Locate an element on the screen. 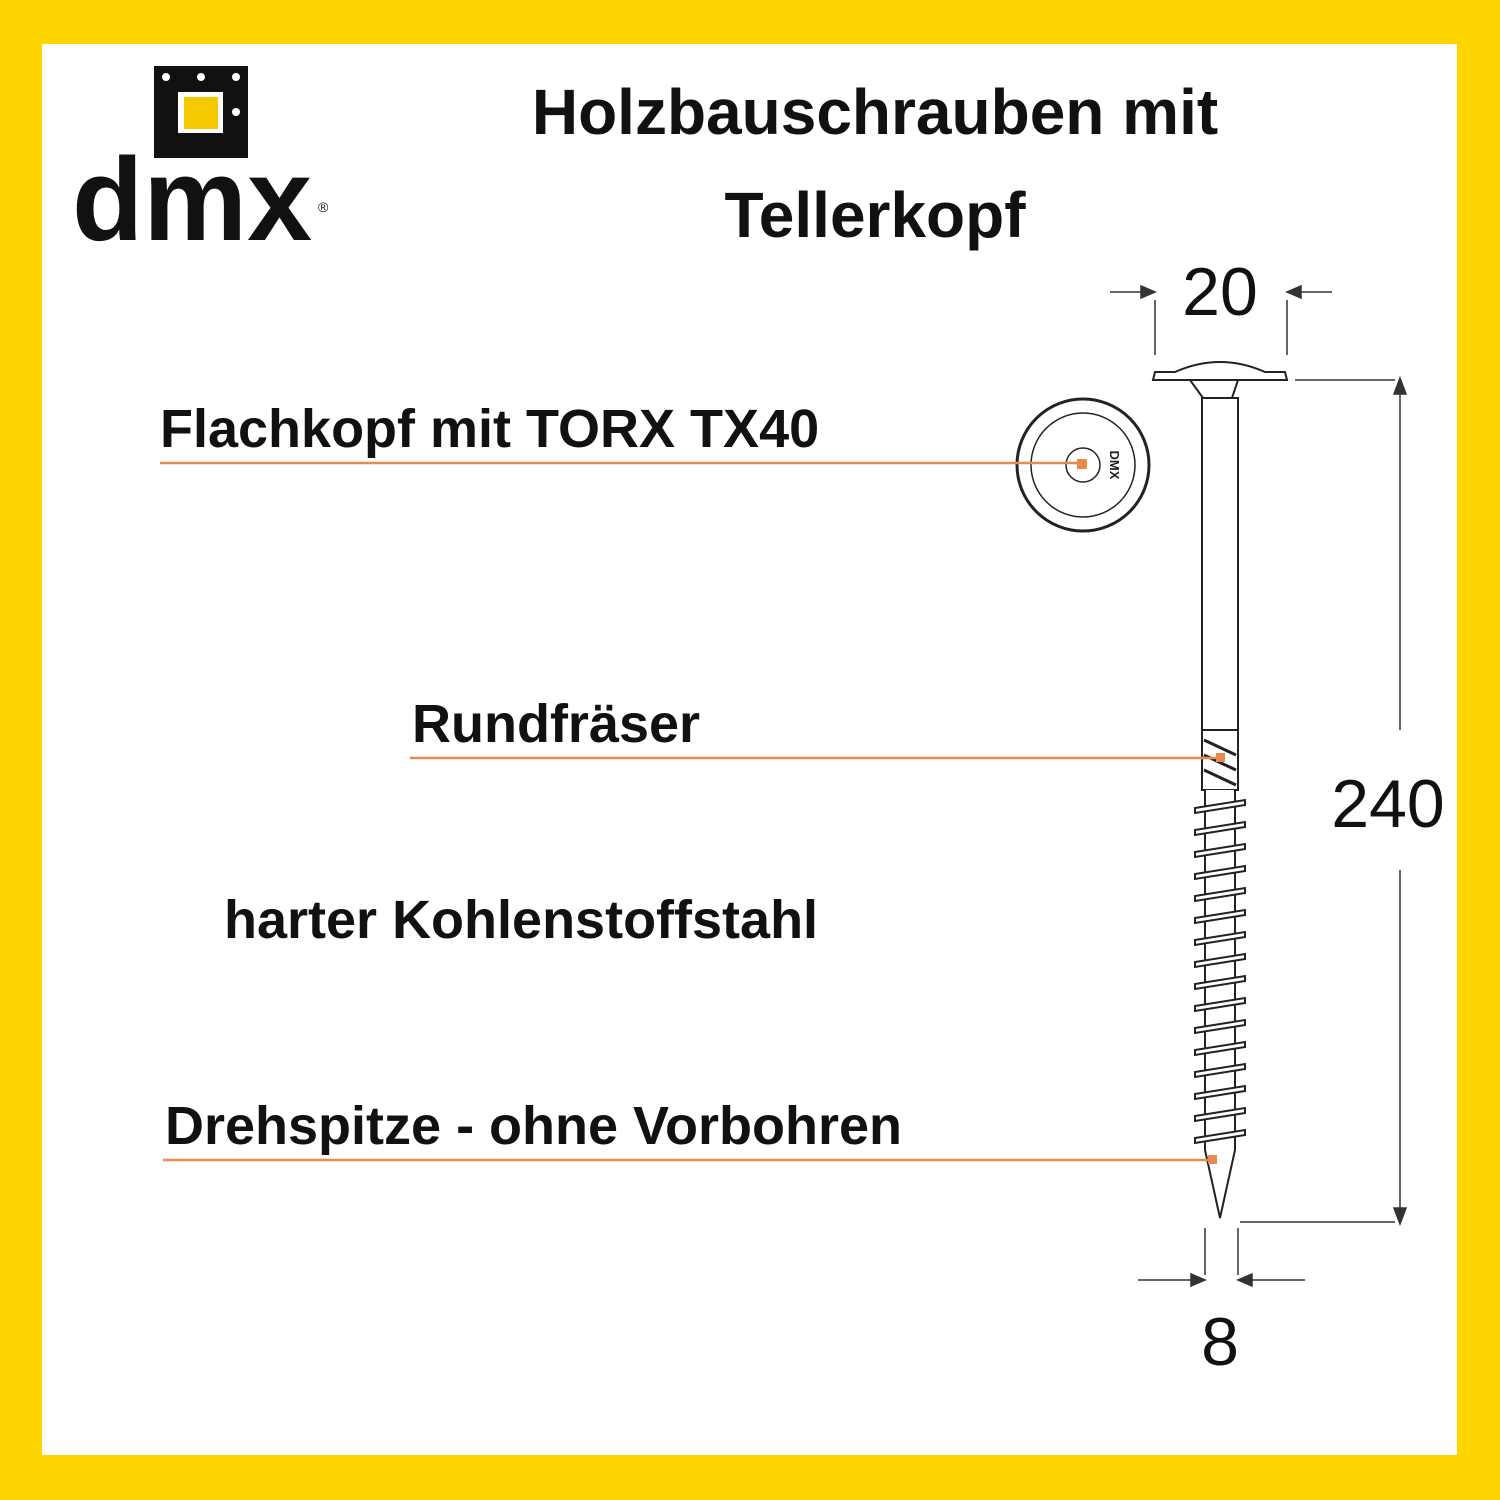 This screenshot has height=1500, width=1500. screw-head-top-view: DMX is located at coordinates (1083, 465).